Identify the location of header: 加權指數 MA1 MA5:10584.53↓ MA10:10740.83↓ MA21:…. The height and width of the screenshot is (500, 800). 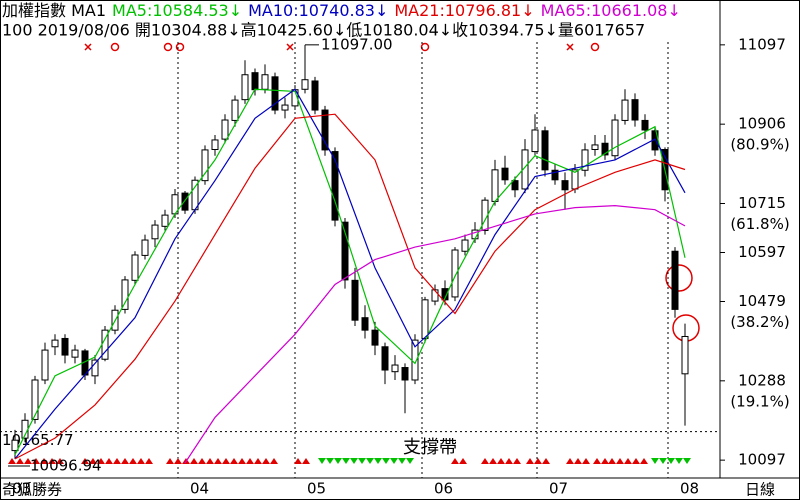
(341, 10).